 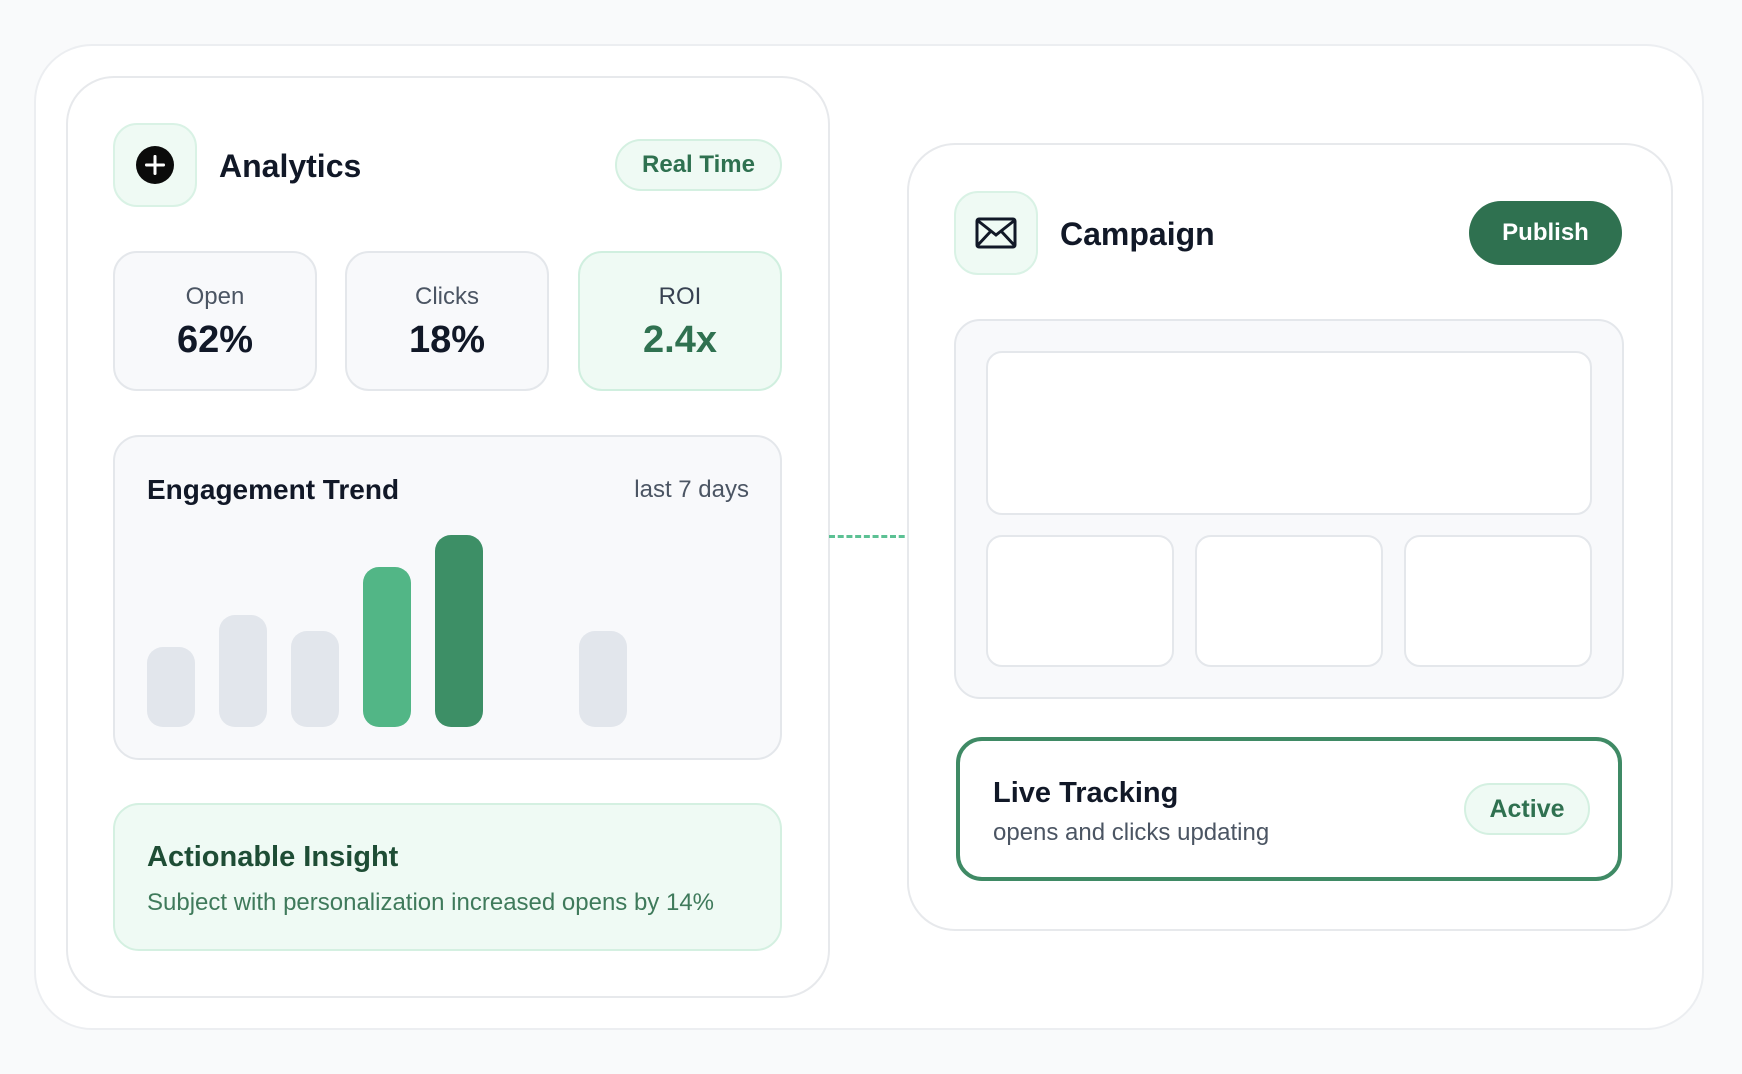 What do you see at coordinates (1527, 809) in the screenshot?
I see `status-badge: Active` at bounding box center [1527, 809].